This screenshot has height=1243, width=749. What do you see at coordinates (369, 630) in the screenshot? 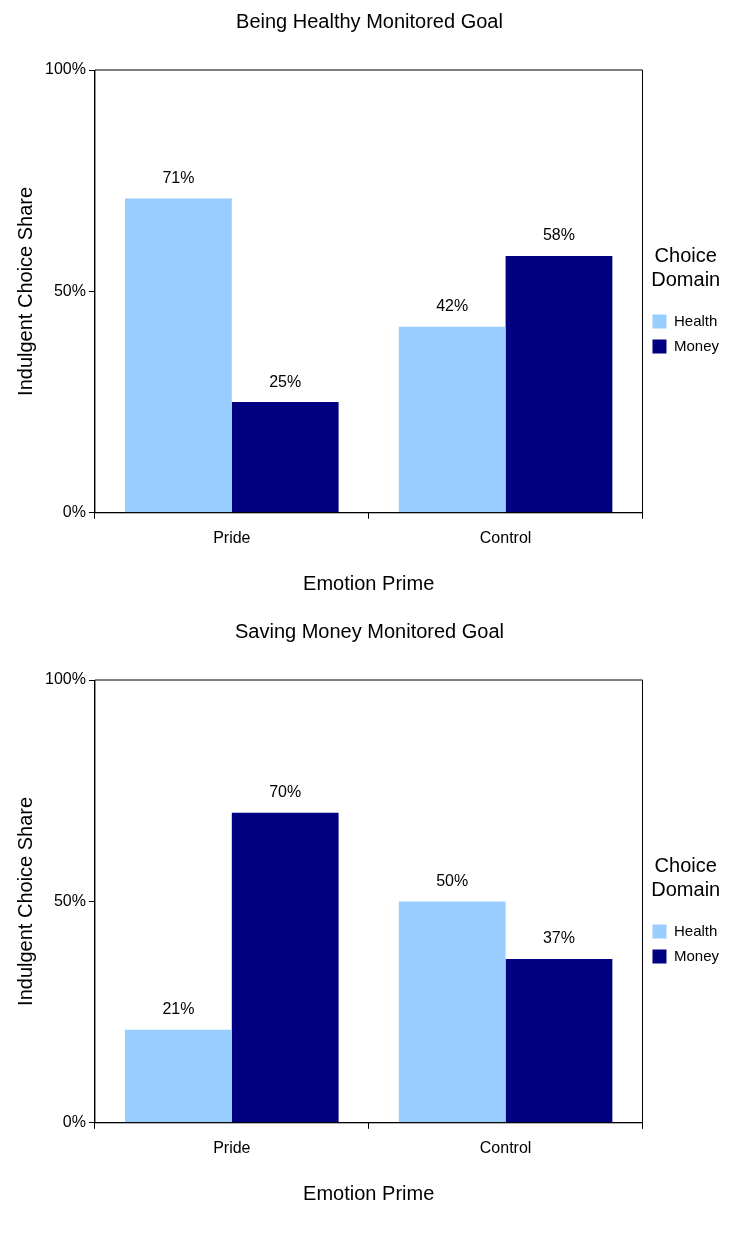
I see `chart-title: Saving Money Monitored Goal` at bounding box center [369, 630].